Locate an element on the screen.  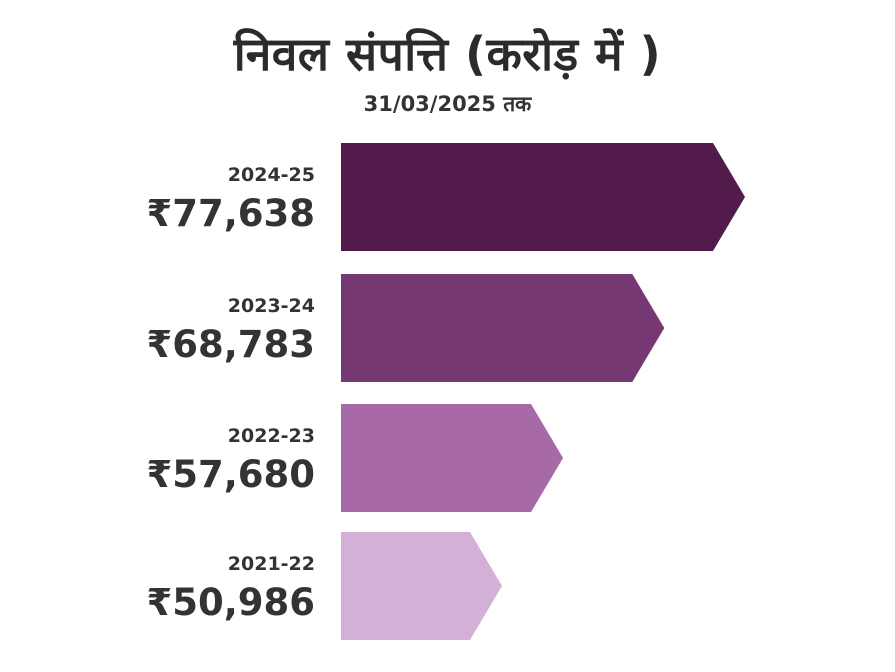
value-label: ₹68,783 is located at coordinates (230, 344).